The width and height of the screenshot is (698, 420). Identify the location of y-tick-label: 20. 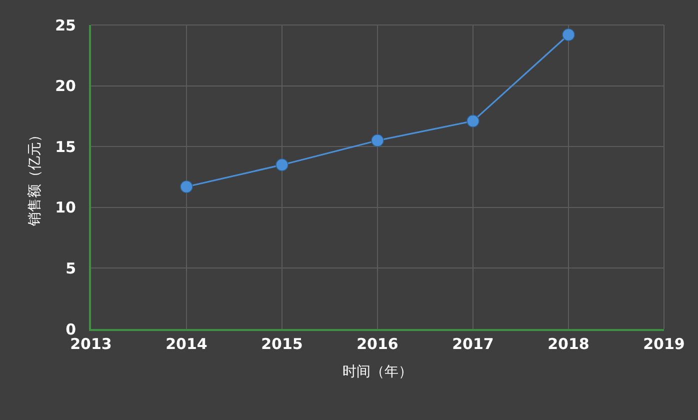
(65, 86).